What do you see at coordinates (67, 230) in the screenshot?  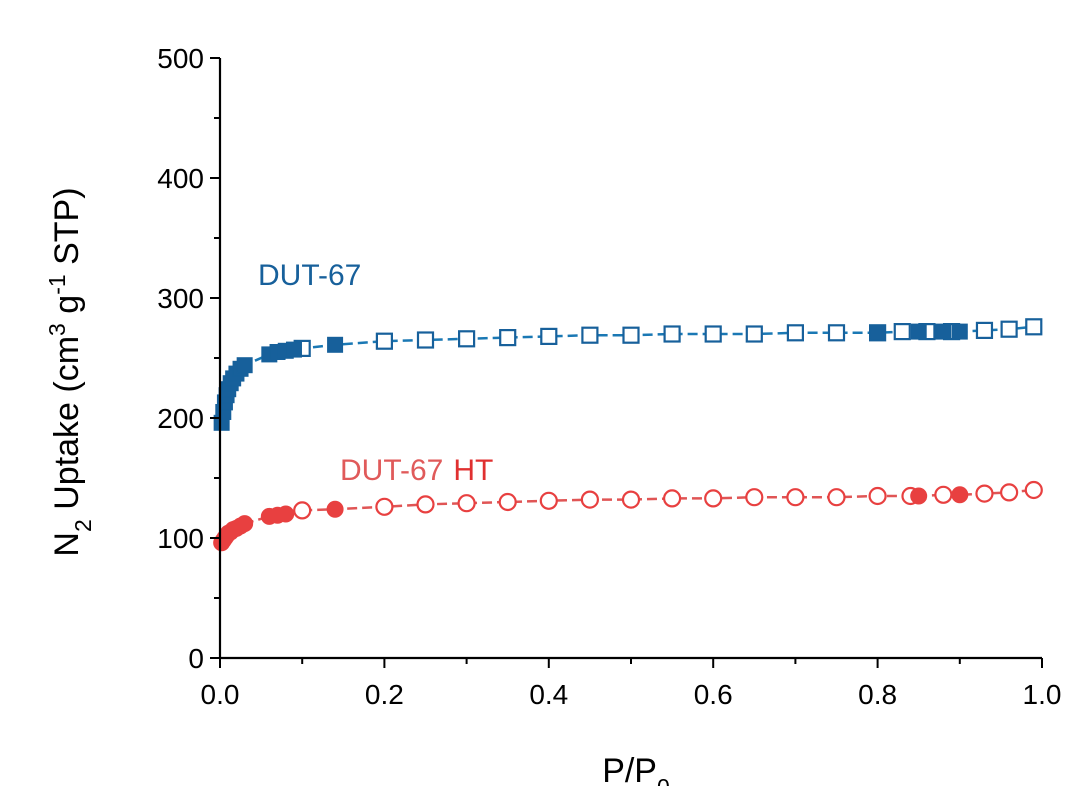 I see `y-axis-title-part4: STP)` at bounding box center [67, 230].